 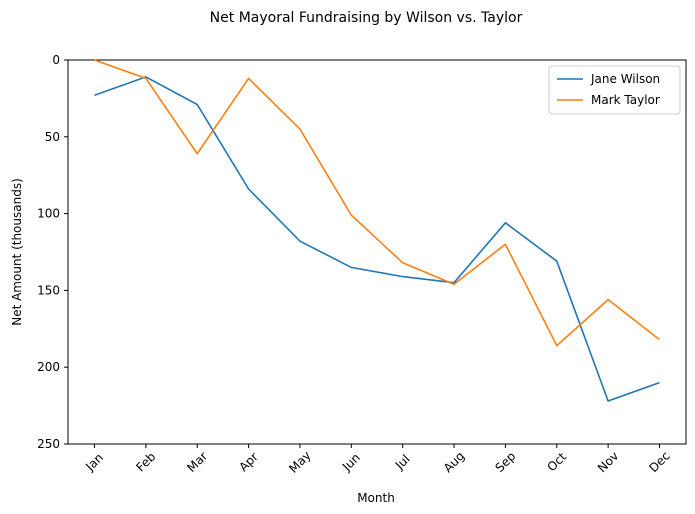 What do you see at coordinates (351, 462) in the screenshot?
I see `x-tick-label: Jun` at bounding box center [351, 462].